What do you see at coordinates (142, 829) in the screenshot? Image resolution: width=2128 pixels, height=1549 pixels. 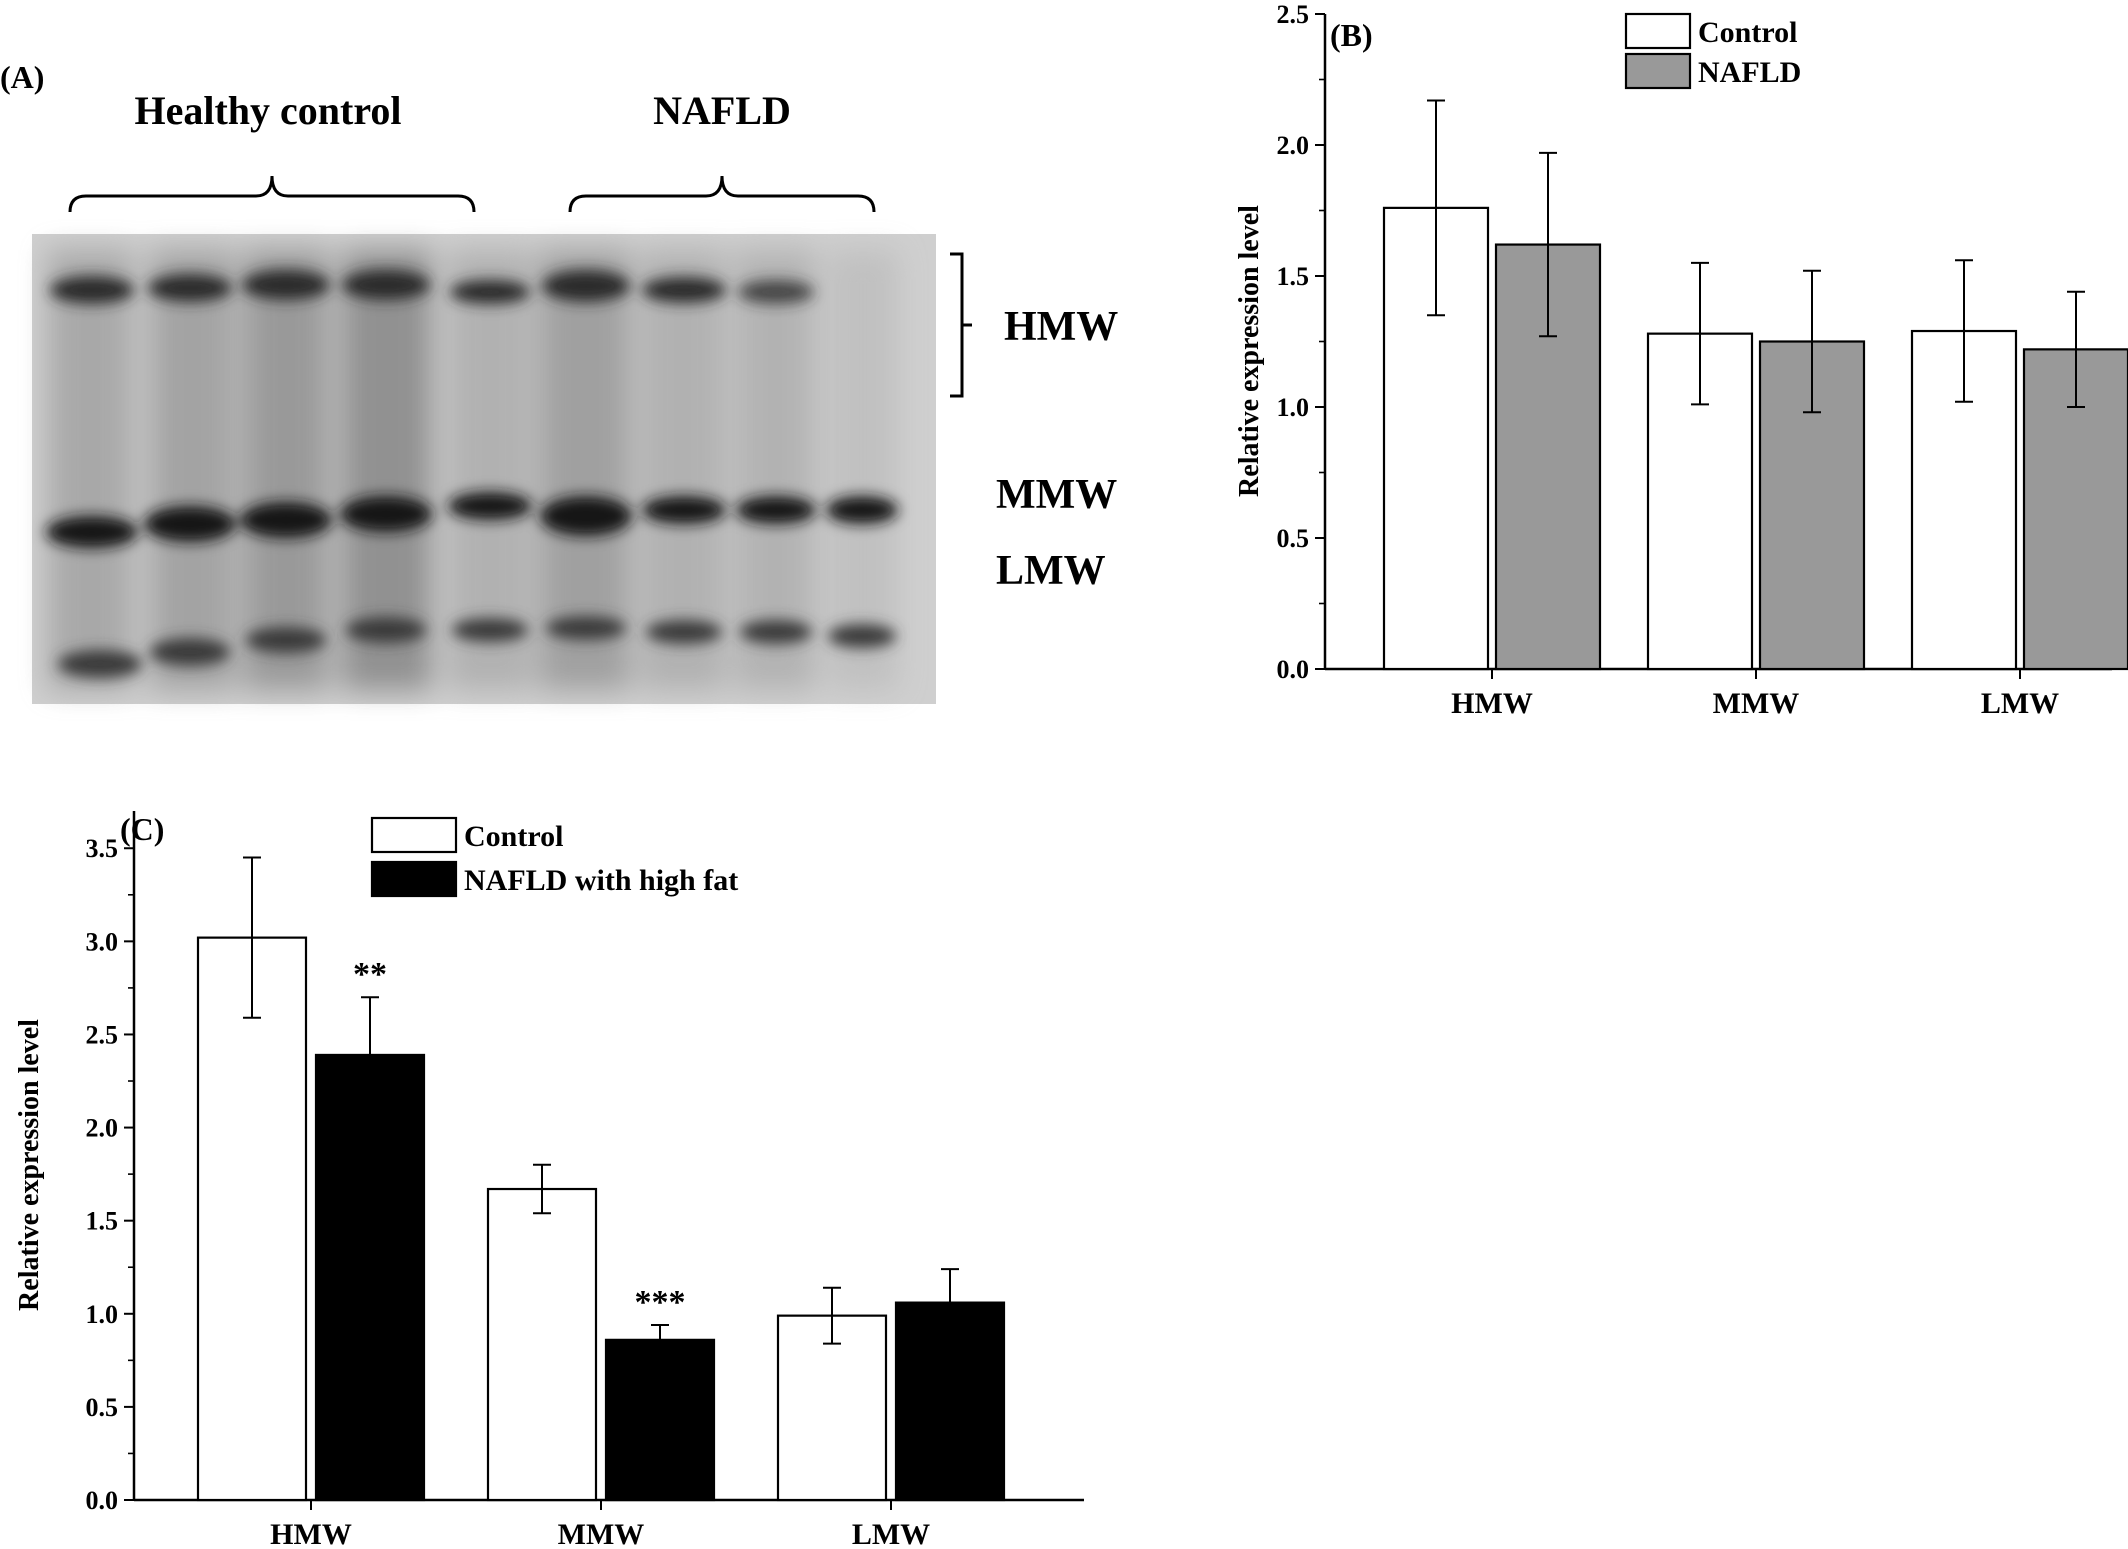 I see `panel-label: (C)` at bounding box center [142, 829].